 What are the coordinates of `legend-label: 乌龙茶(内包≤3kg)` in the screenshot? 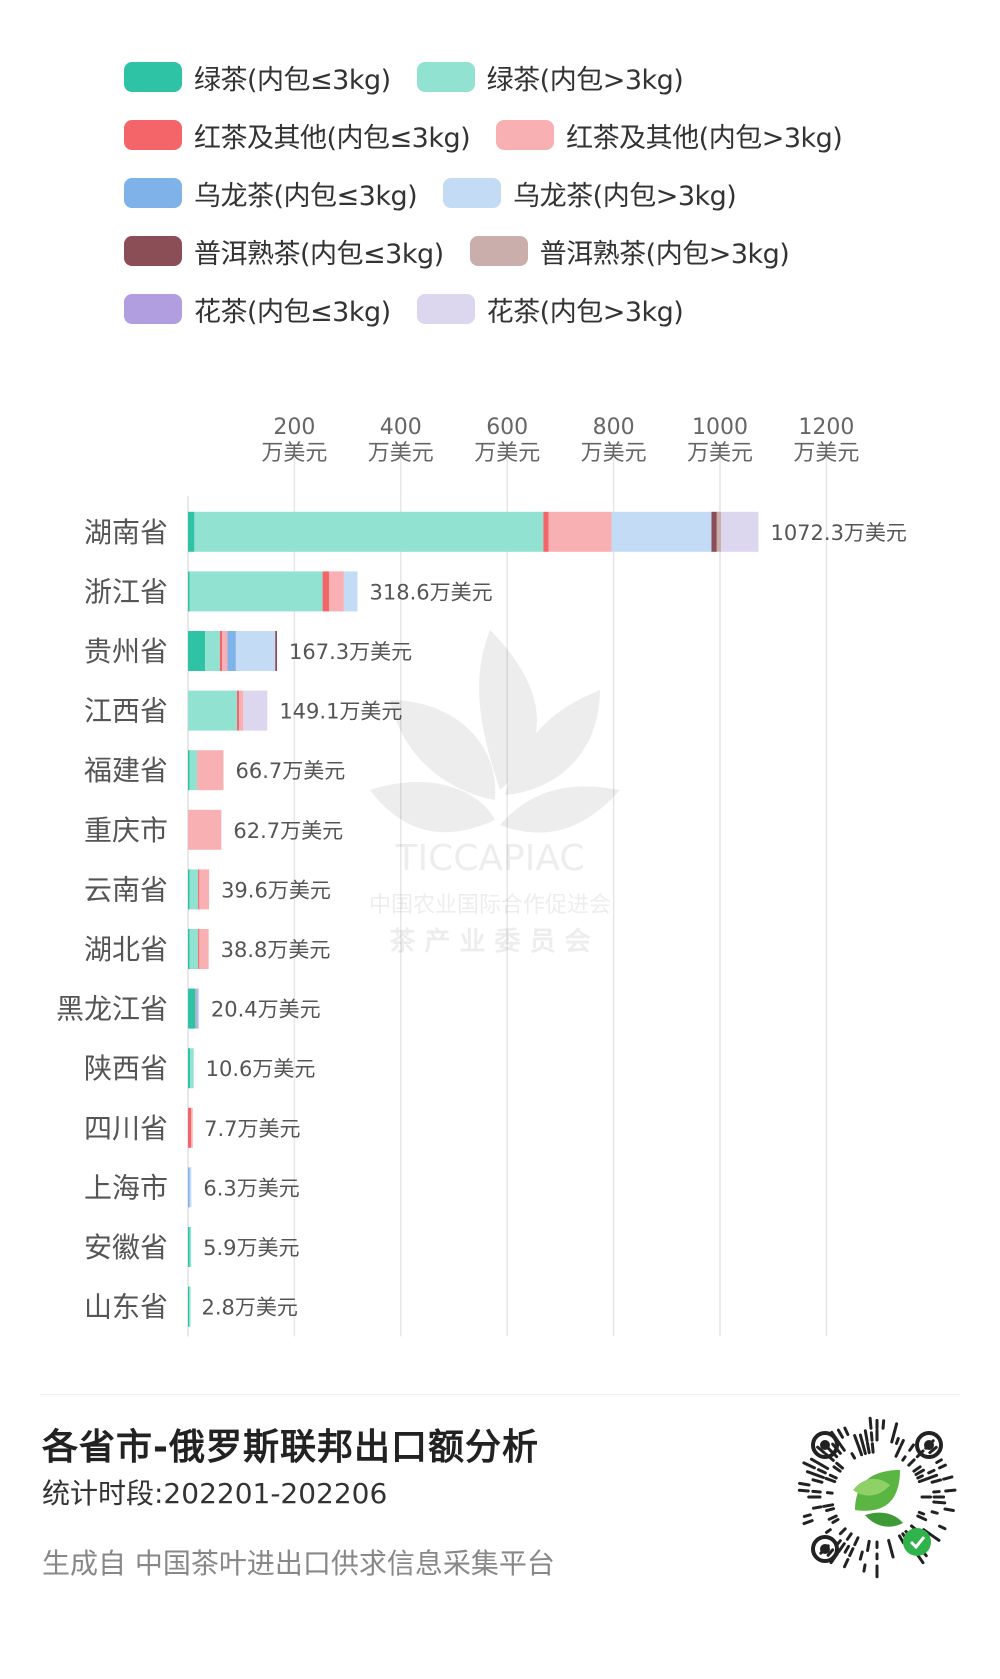 It's located at (306, 196).